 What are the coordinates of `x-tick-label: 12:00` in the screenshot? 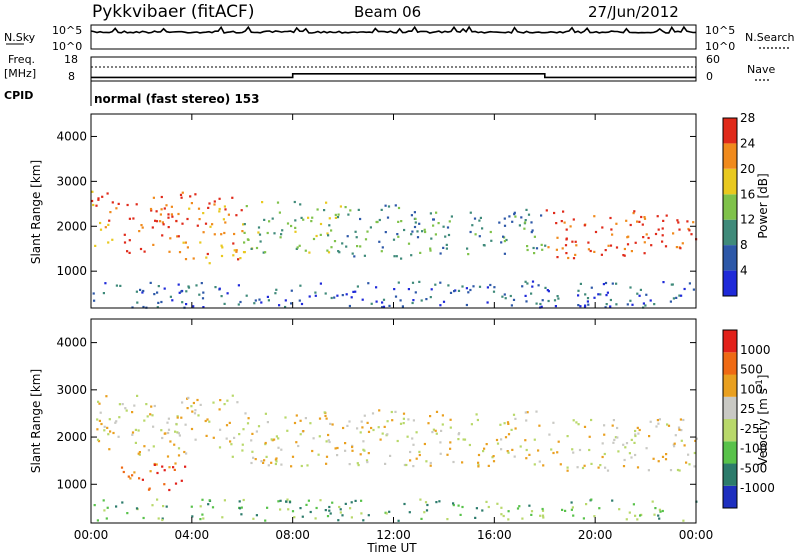 It's located at (393, 535).